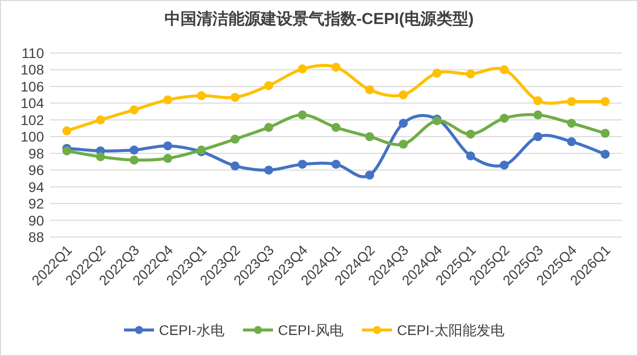 The width and height of the screenshot is (638, 356). What do you see at coordinates (36, 220) in the screenshot?
I see `y-tick-label: 90` at bounding box center [36, 220].